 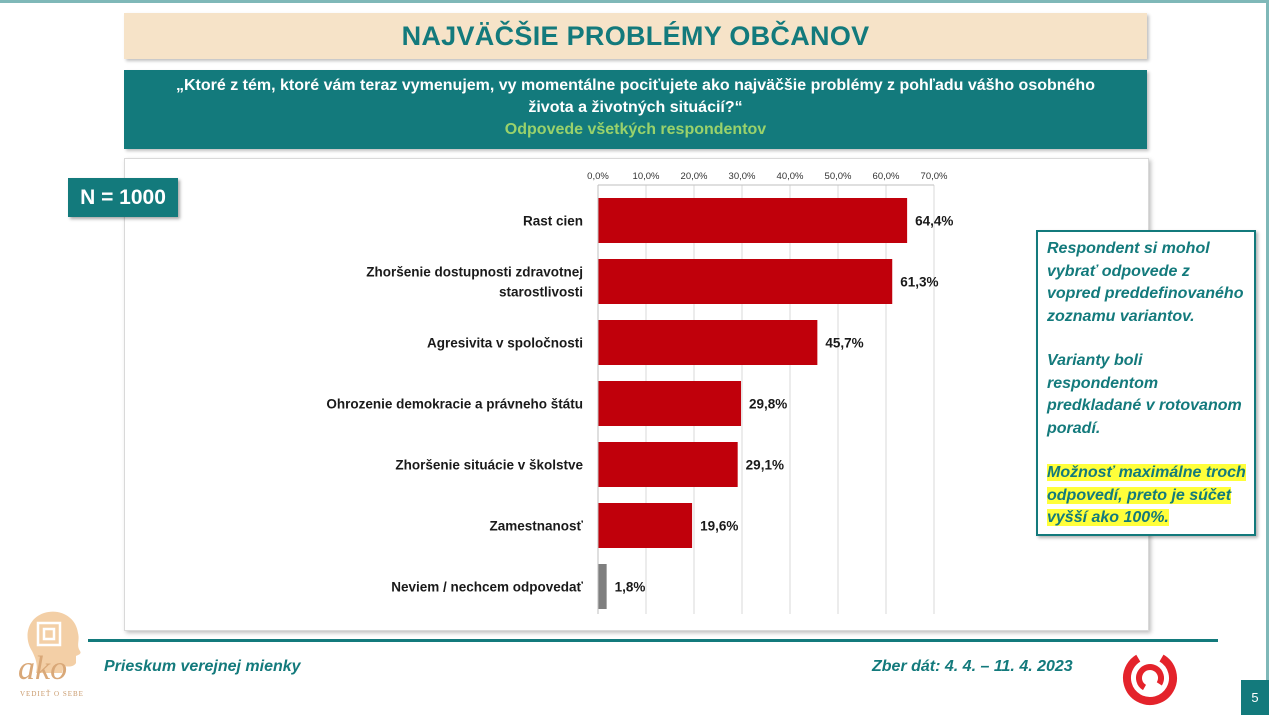 I want to click on value-label: 19,6%, so click(x=719, y=526).